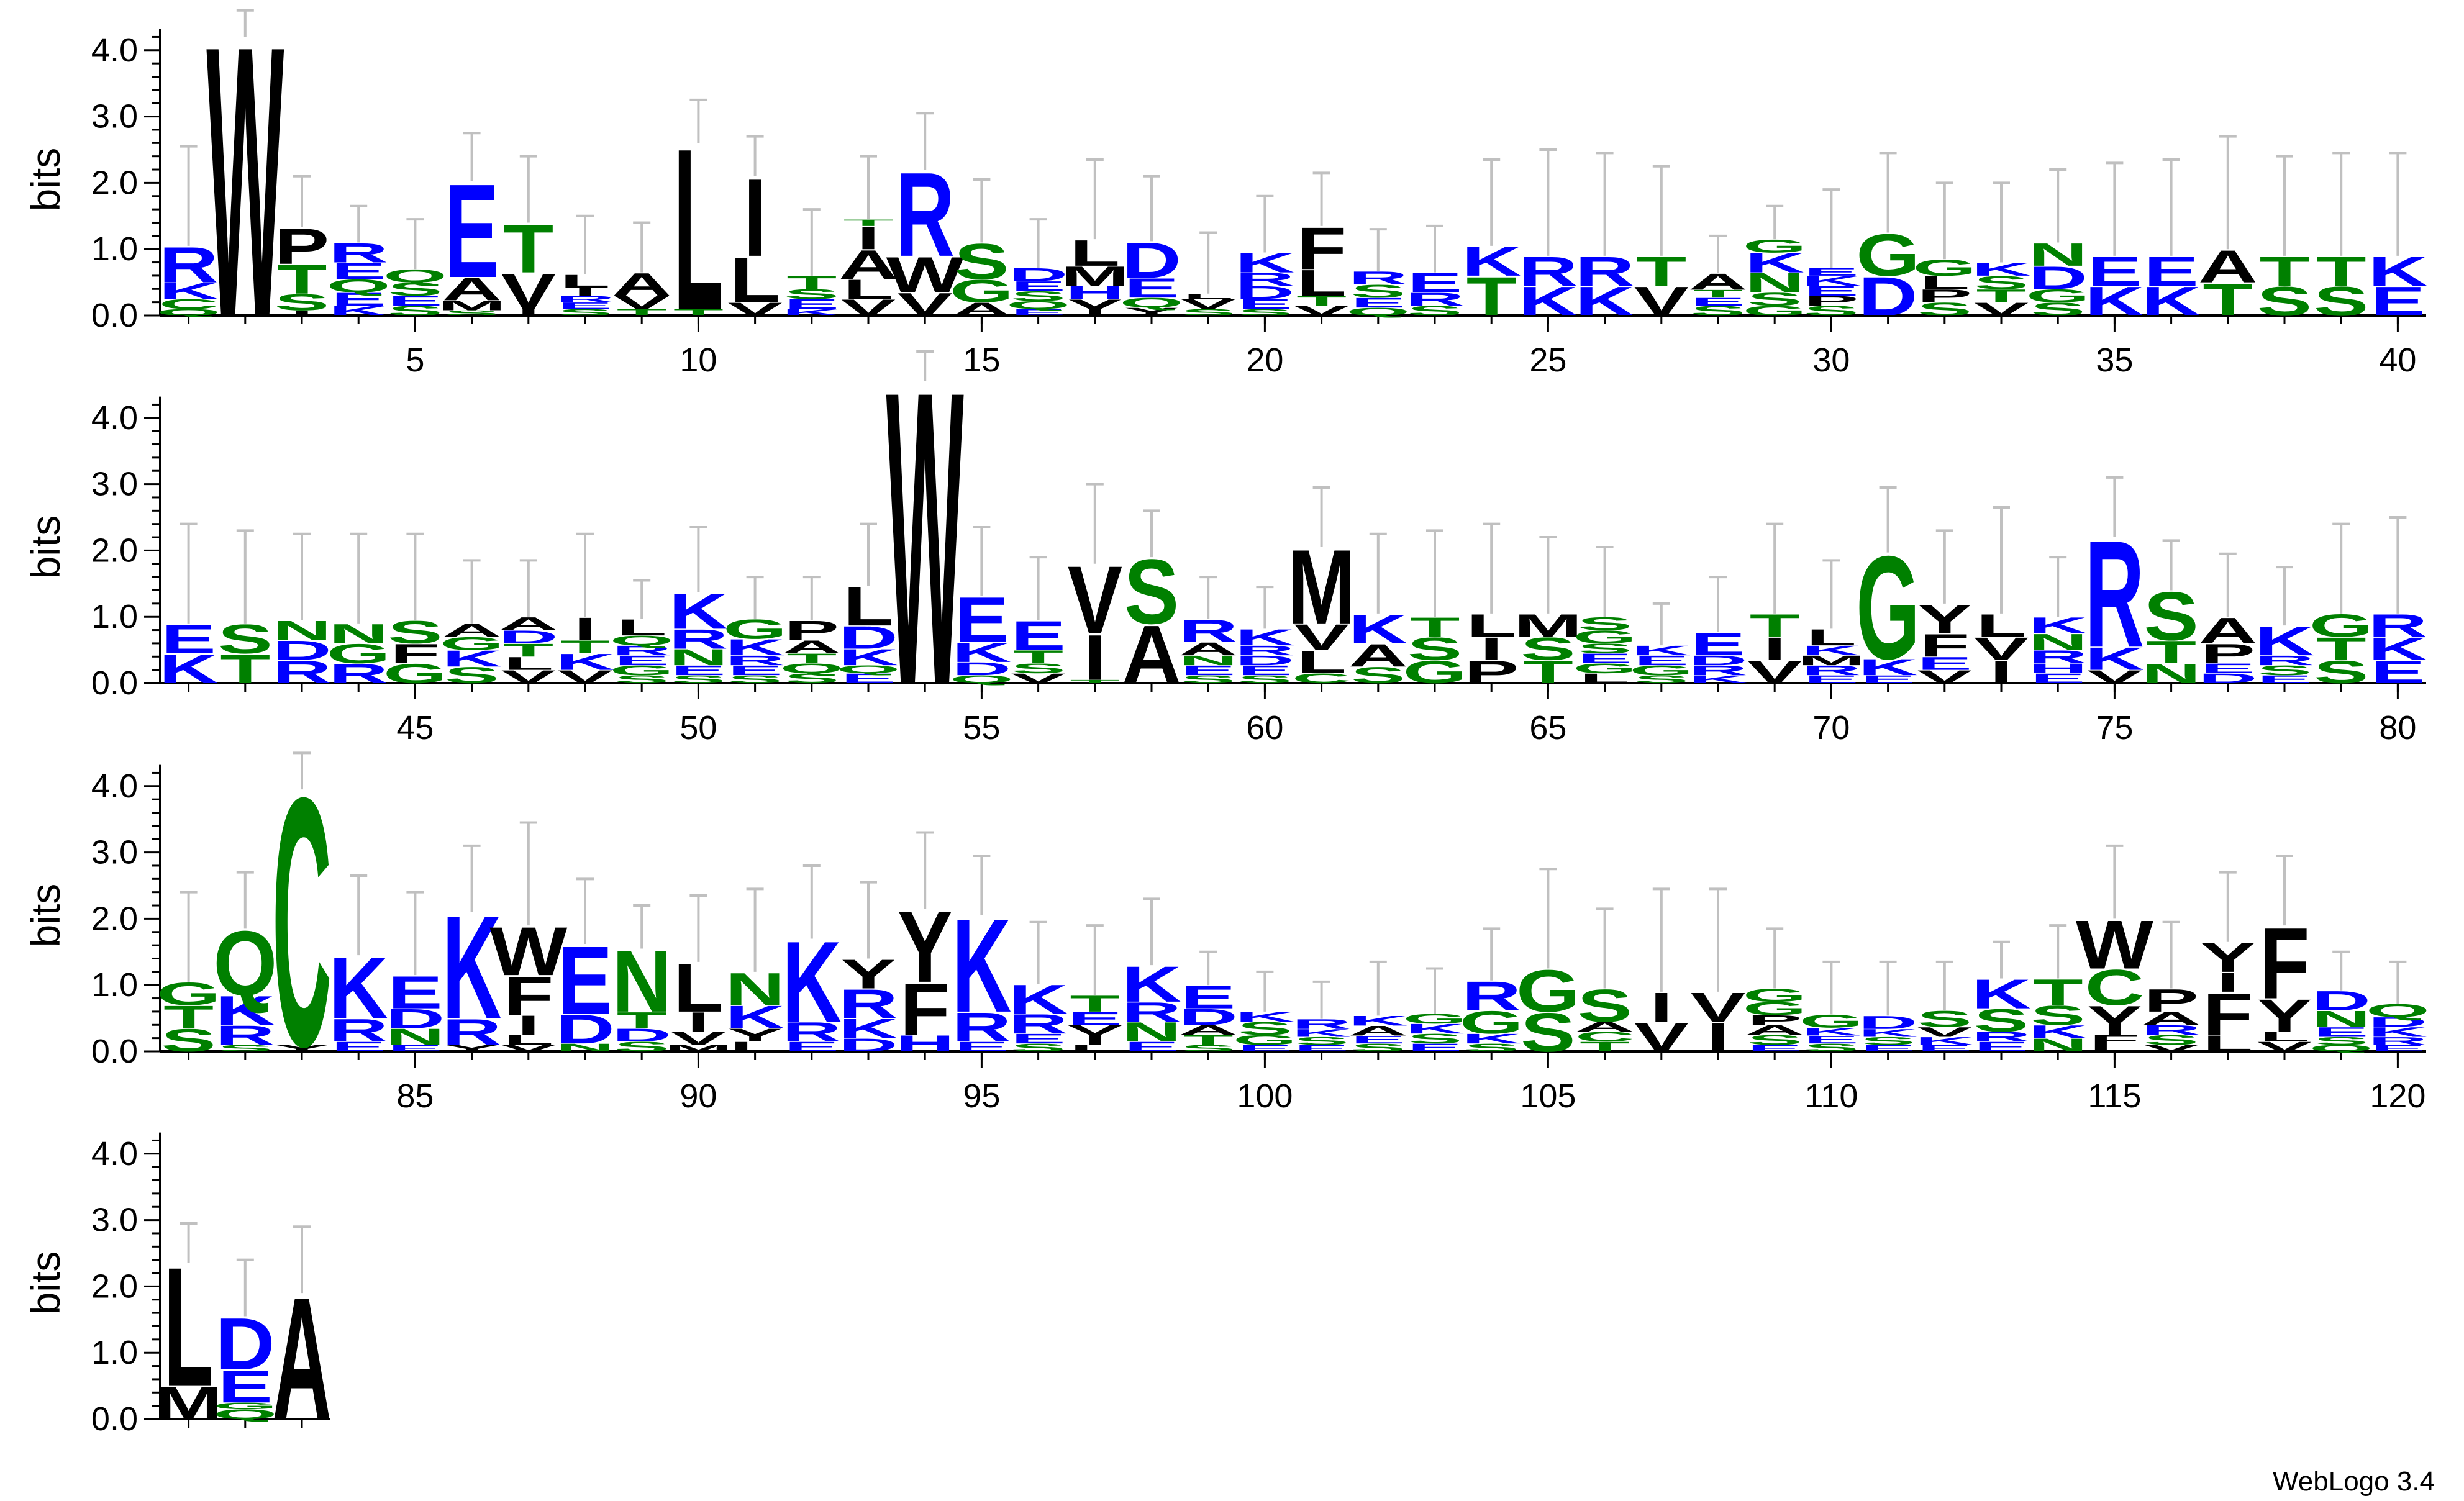 The image size is (2464, 1501). Describe the element at coordinates (1264, 360) in the screenshot. I see `x-tick-label: 20` at that location.